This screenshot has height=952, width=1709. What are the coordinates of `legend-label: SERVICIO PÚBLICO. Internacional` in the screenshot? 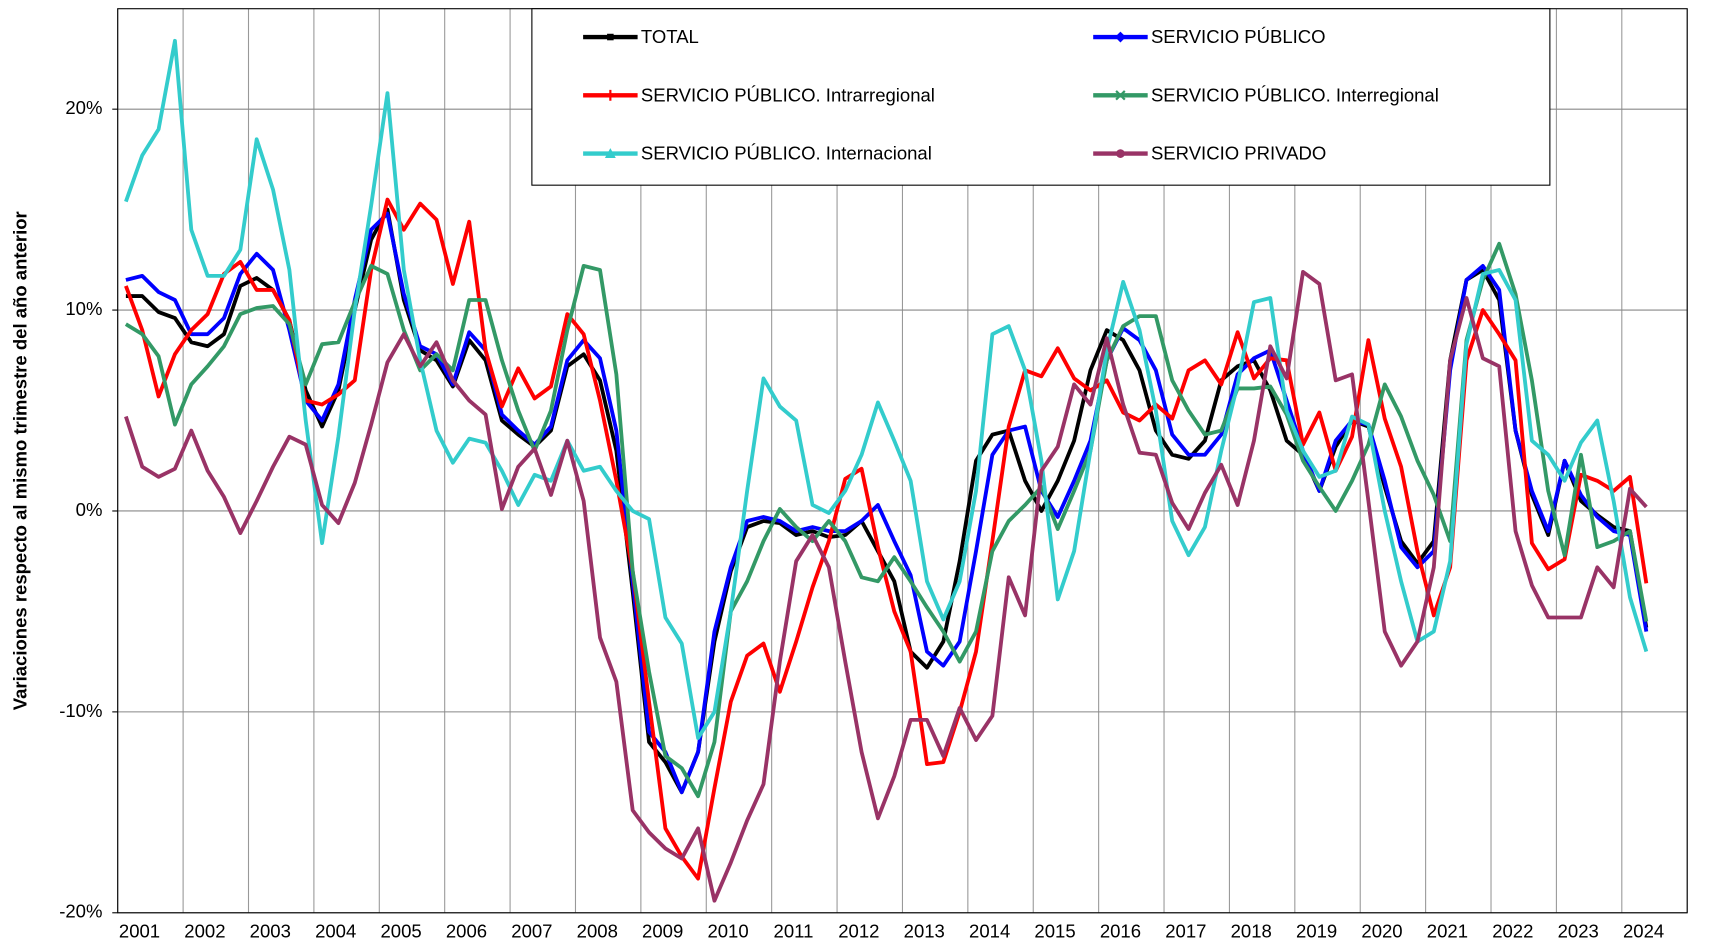 It's located at (786, 153).